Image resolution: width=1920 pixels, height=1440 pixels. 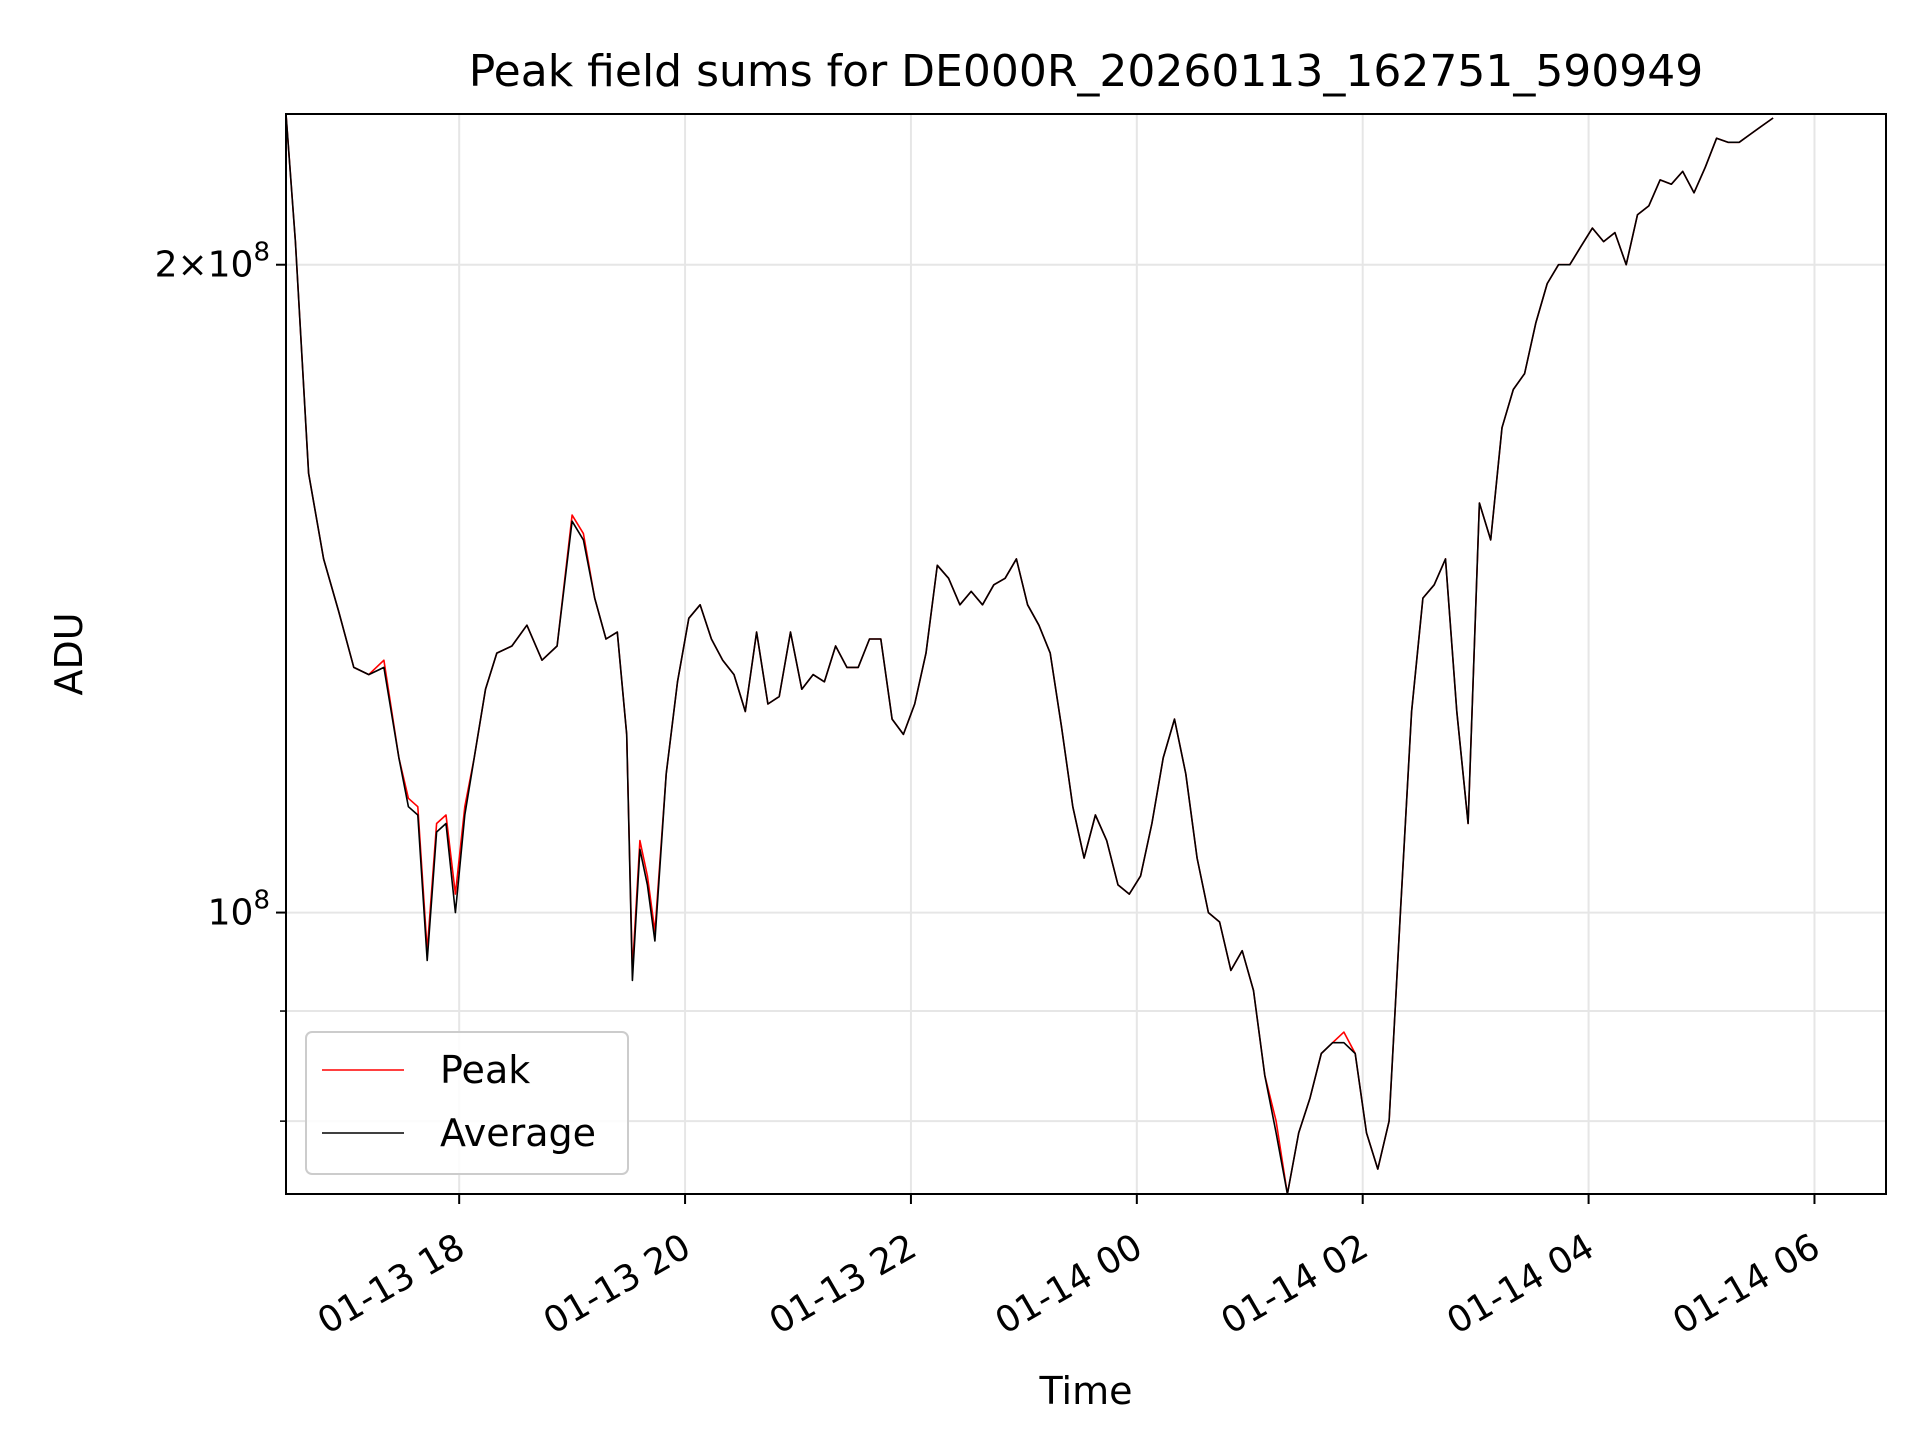 I want to click on y-tick-label: 2×108, so click(x=212, y=262).